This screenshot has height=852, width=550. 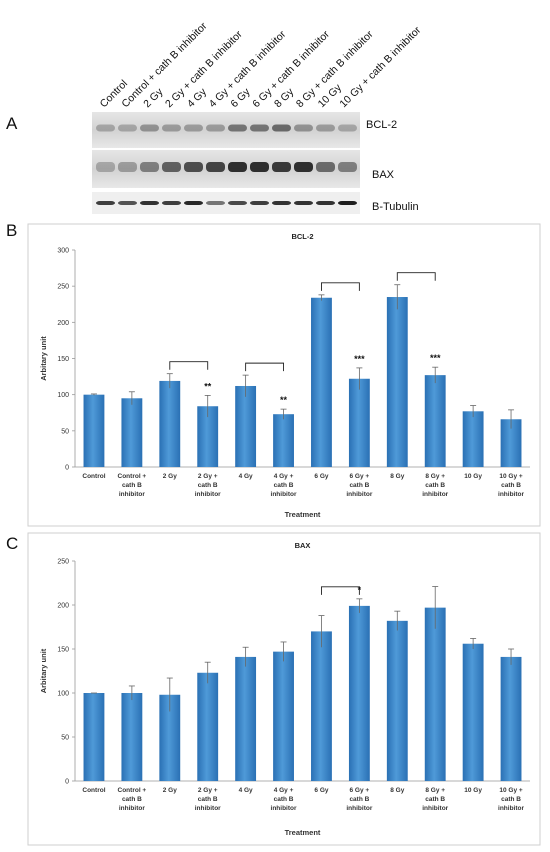 I want to click on y-tick-label: 100, so click(x=63, y=395).